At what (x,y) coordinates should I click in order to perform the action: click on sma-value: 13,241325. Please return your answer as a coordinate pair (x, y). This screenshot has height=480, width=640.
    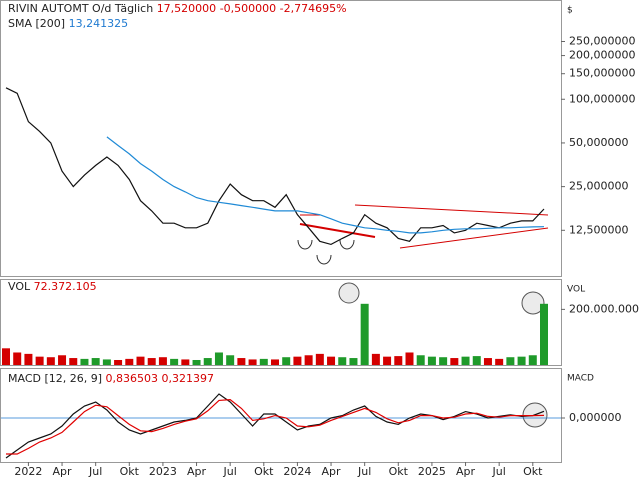
    Looking at the image, I should click on (99, 23).